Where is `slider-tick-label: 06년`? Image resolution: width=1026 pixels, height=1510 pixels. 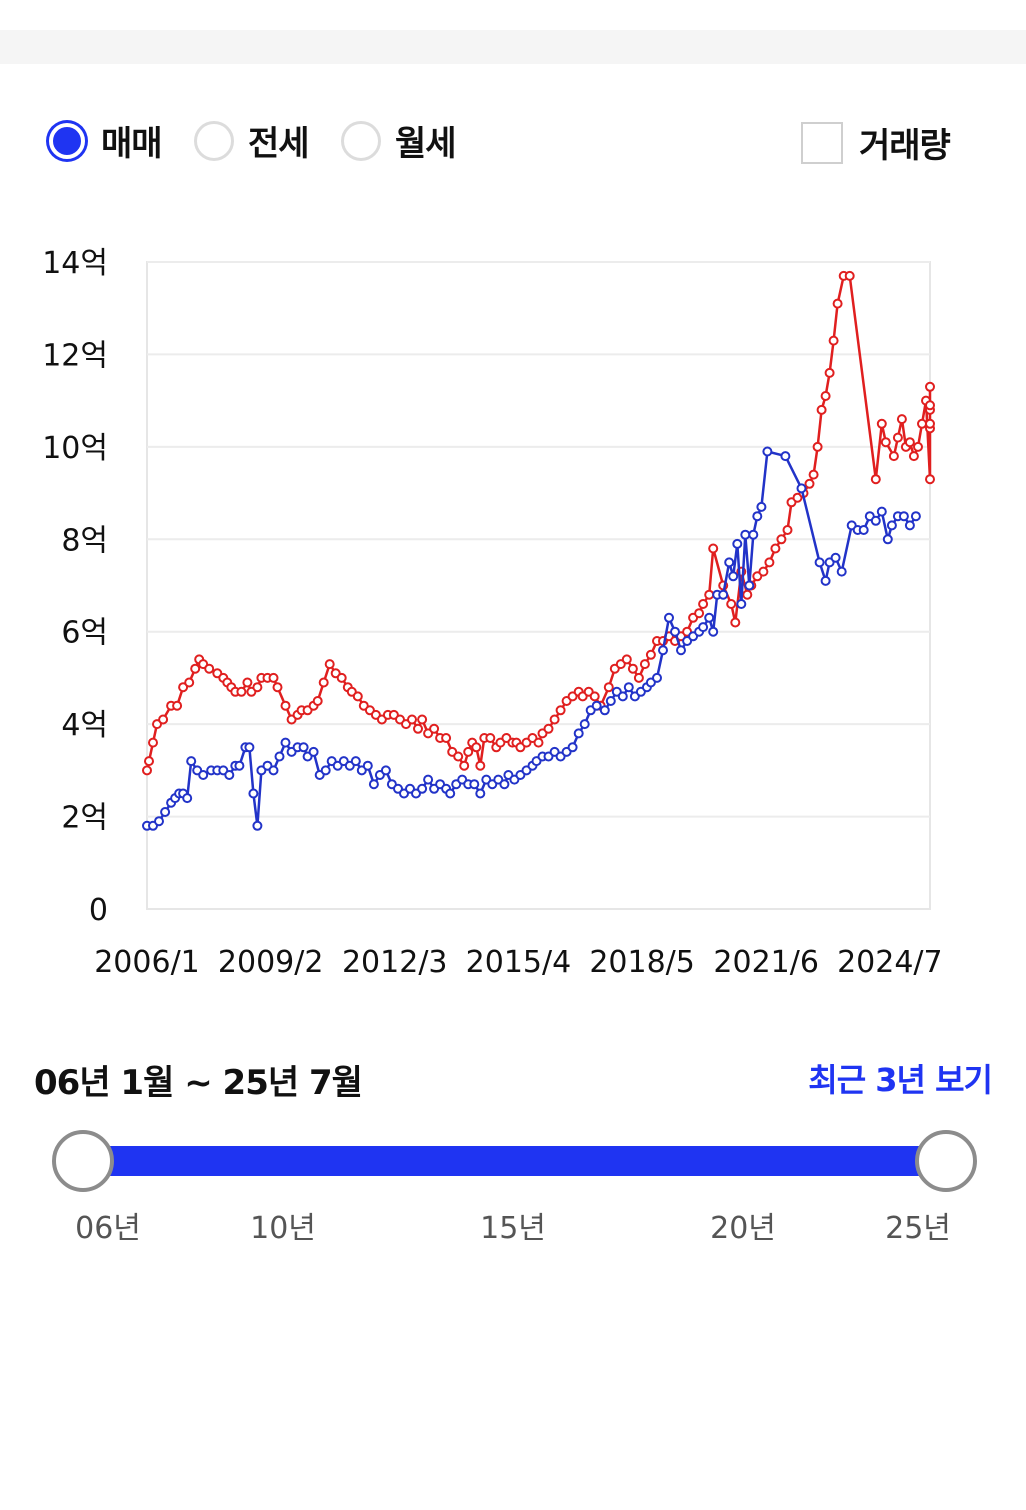
slider-tick-label: 06년 is located at coordinates (108, 1228).